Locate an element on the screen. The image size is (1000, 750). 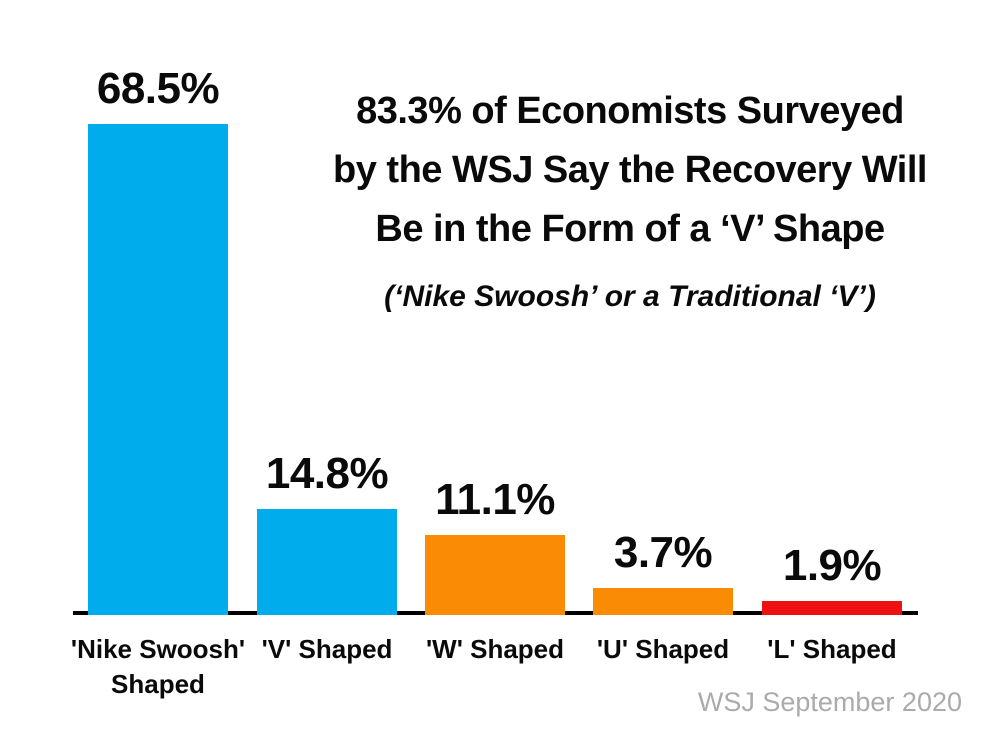
chart-title-line-2: by the WSJ Say the Recovery Will is located at coordinates (630, 170).